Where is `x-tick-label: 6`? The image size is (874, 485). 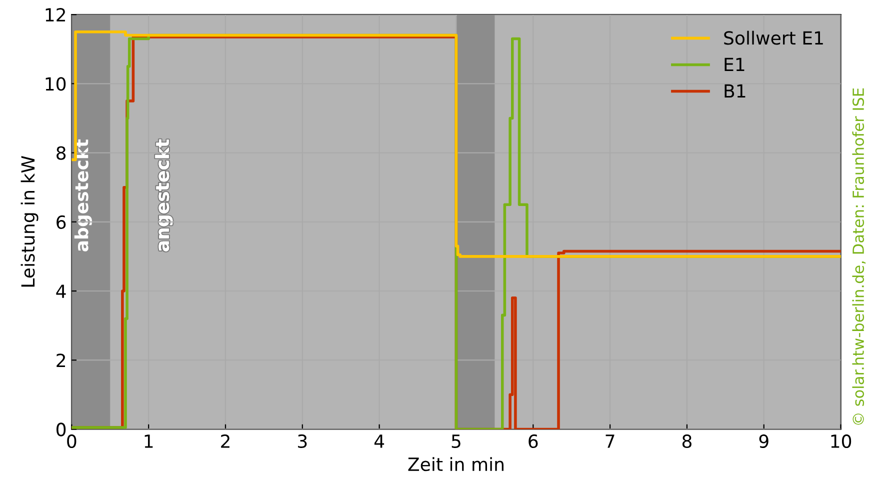 x-tick-label: 6 is located at coordinates (533, 441).